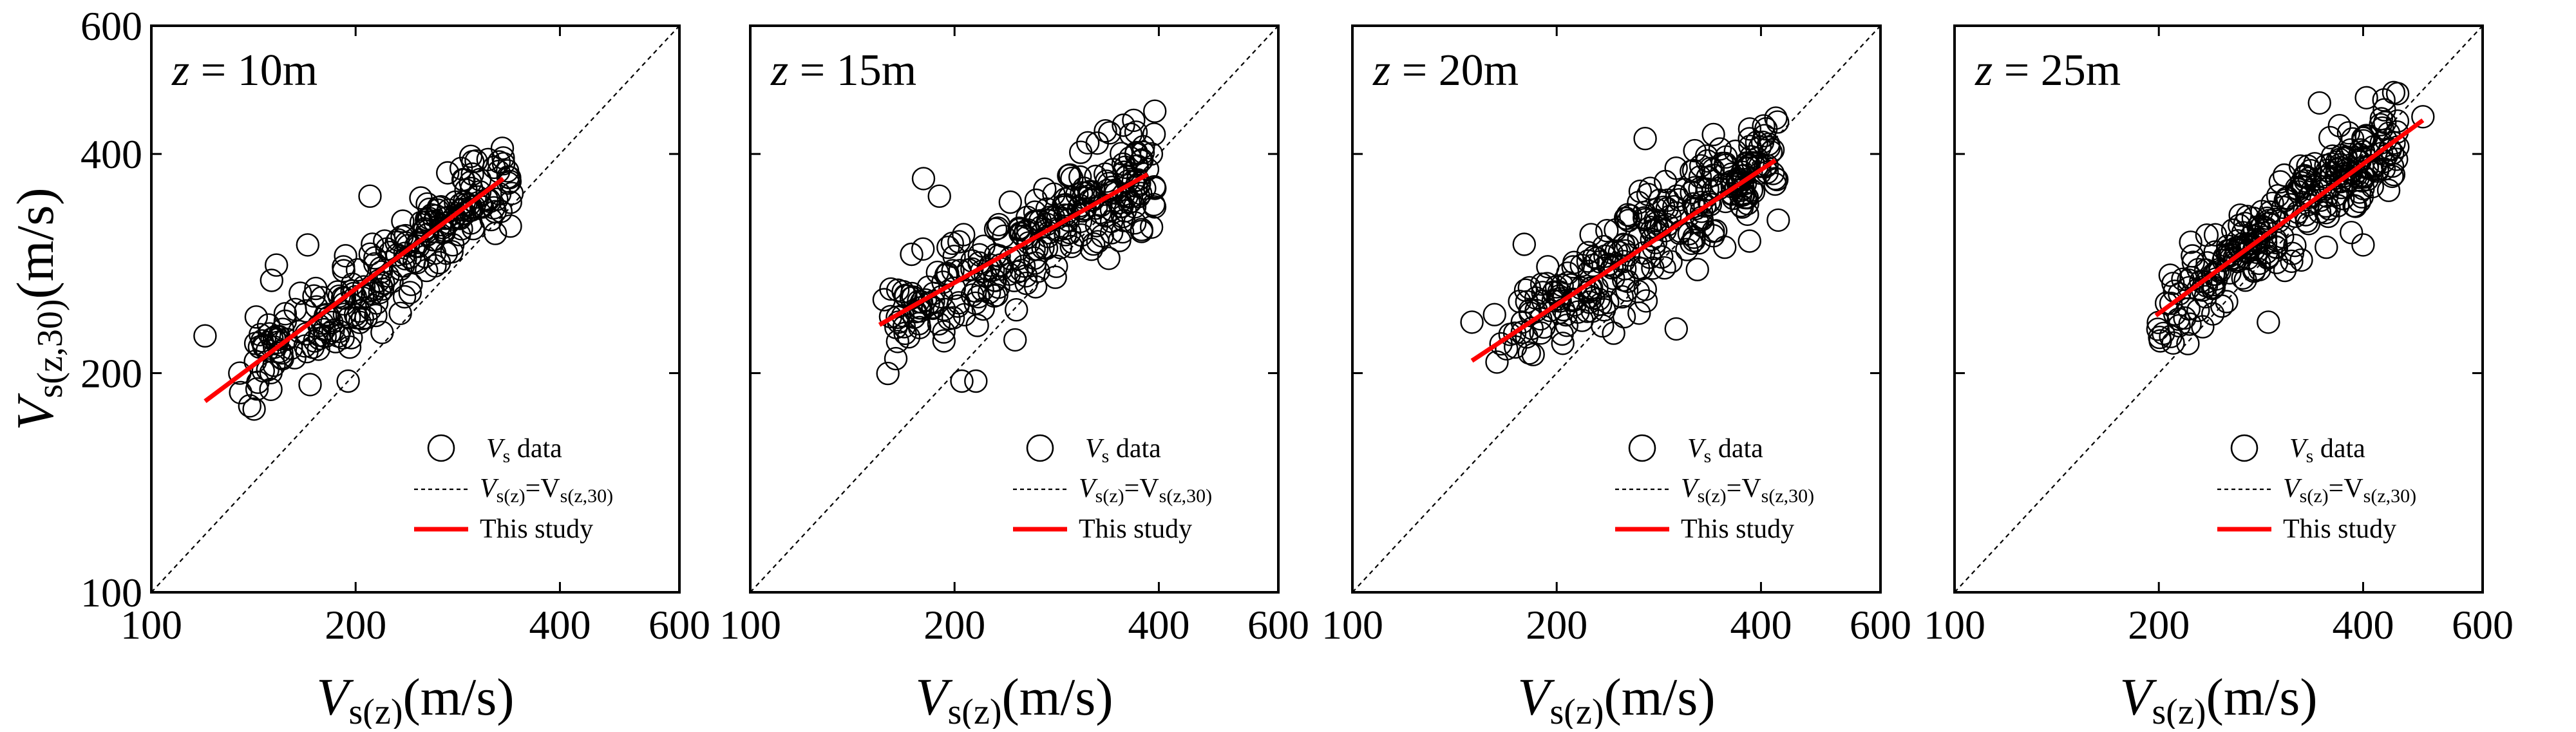 The height and width of the screenshot is (732, 2576). Describe the element at coordinates (1737, 529) in the screenshot. I see `legend-label-fit: This study` at that location.